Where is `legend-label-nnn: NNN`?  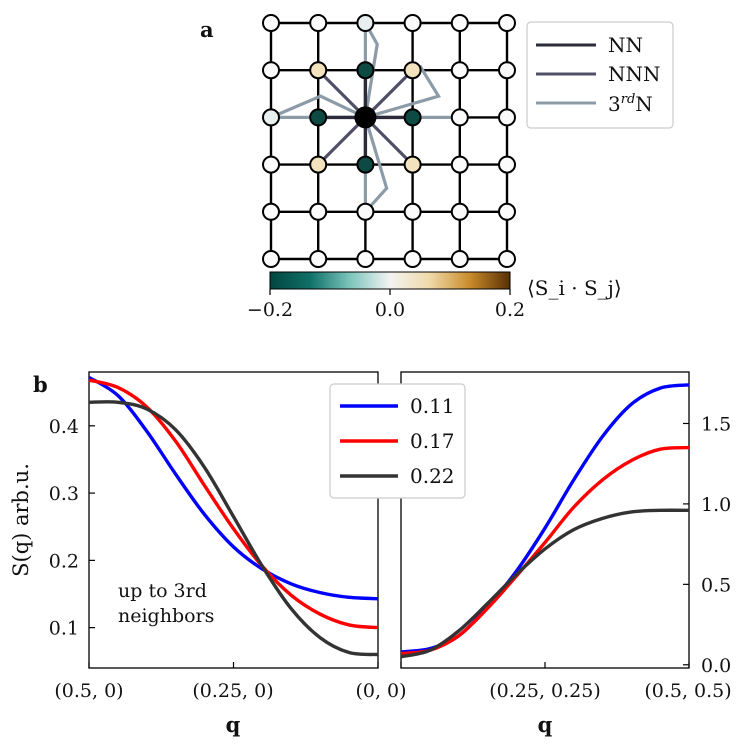 legend-label-nnn: NNN is located at coordinates (634, 74).